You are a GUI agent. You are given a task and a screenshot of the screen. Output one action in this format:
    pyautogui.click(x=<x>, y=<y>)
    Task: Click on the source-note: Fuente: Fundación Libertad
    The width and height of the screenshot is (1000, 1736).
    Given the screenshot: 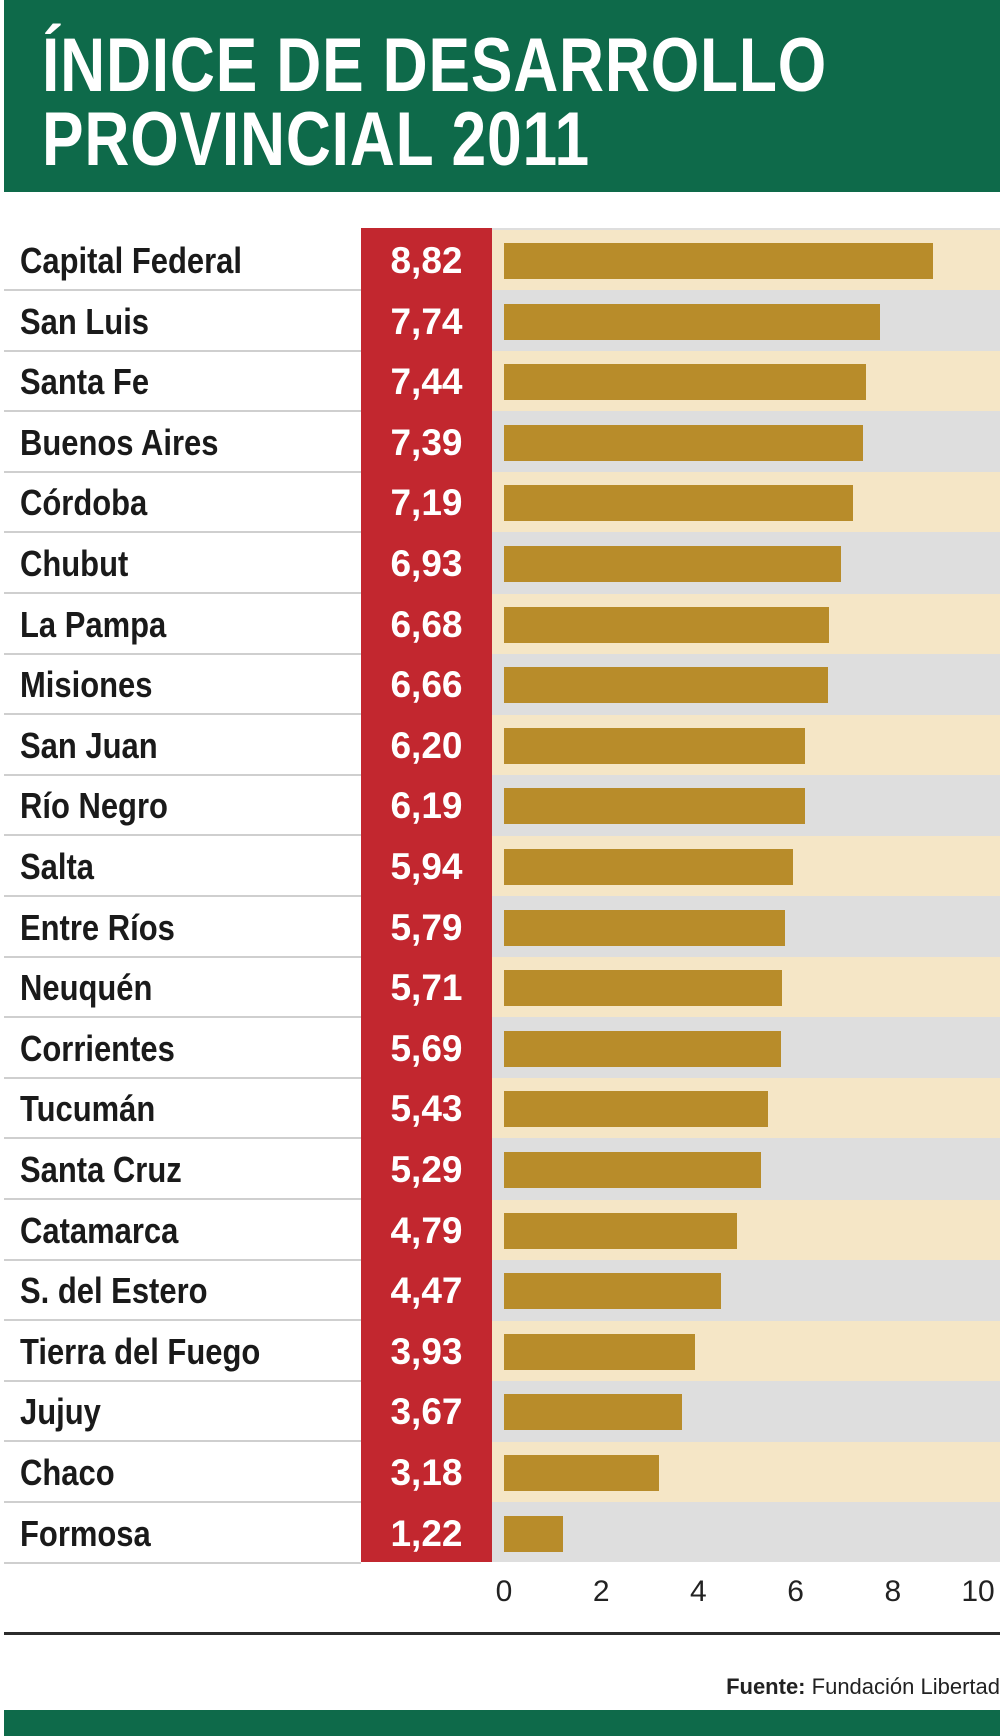 What is the action you would take?
    pyautogui.click(x=863, y=1687)
    